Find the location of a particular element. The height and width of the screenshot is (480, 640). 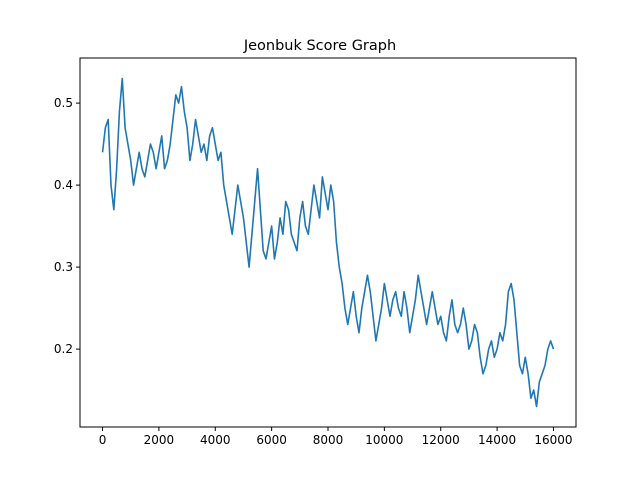

x-axis: 0 2000 4000 6000 8000 10000 12000 14000 16000 is located at coordinates (336, 437).